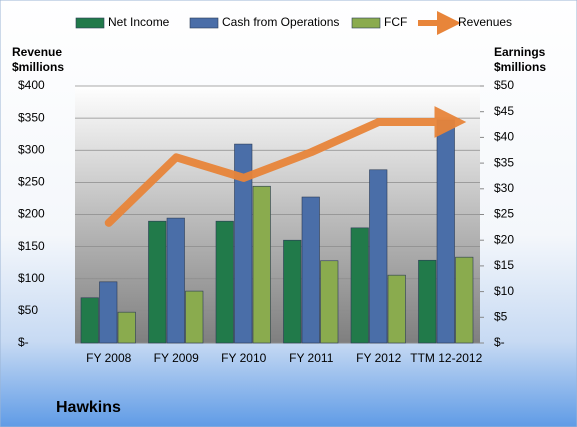 The width and height of the screenshot is (577, 427). Describe the element at coordinates (504, 162) in the screenshot. I see `y2-tick-label: $35` at that location.